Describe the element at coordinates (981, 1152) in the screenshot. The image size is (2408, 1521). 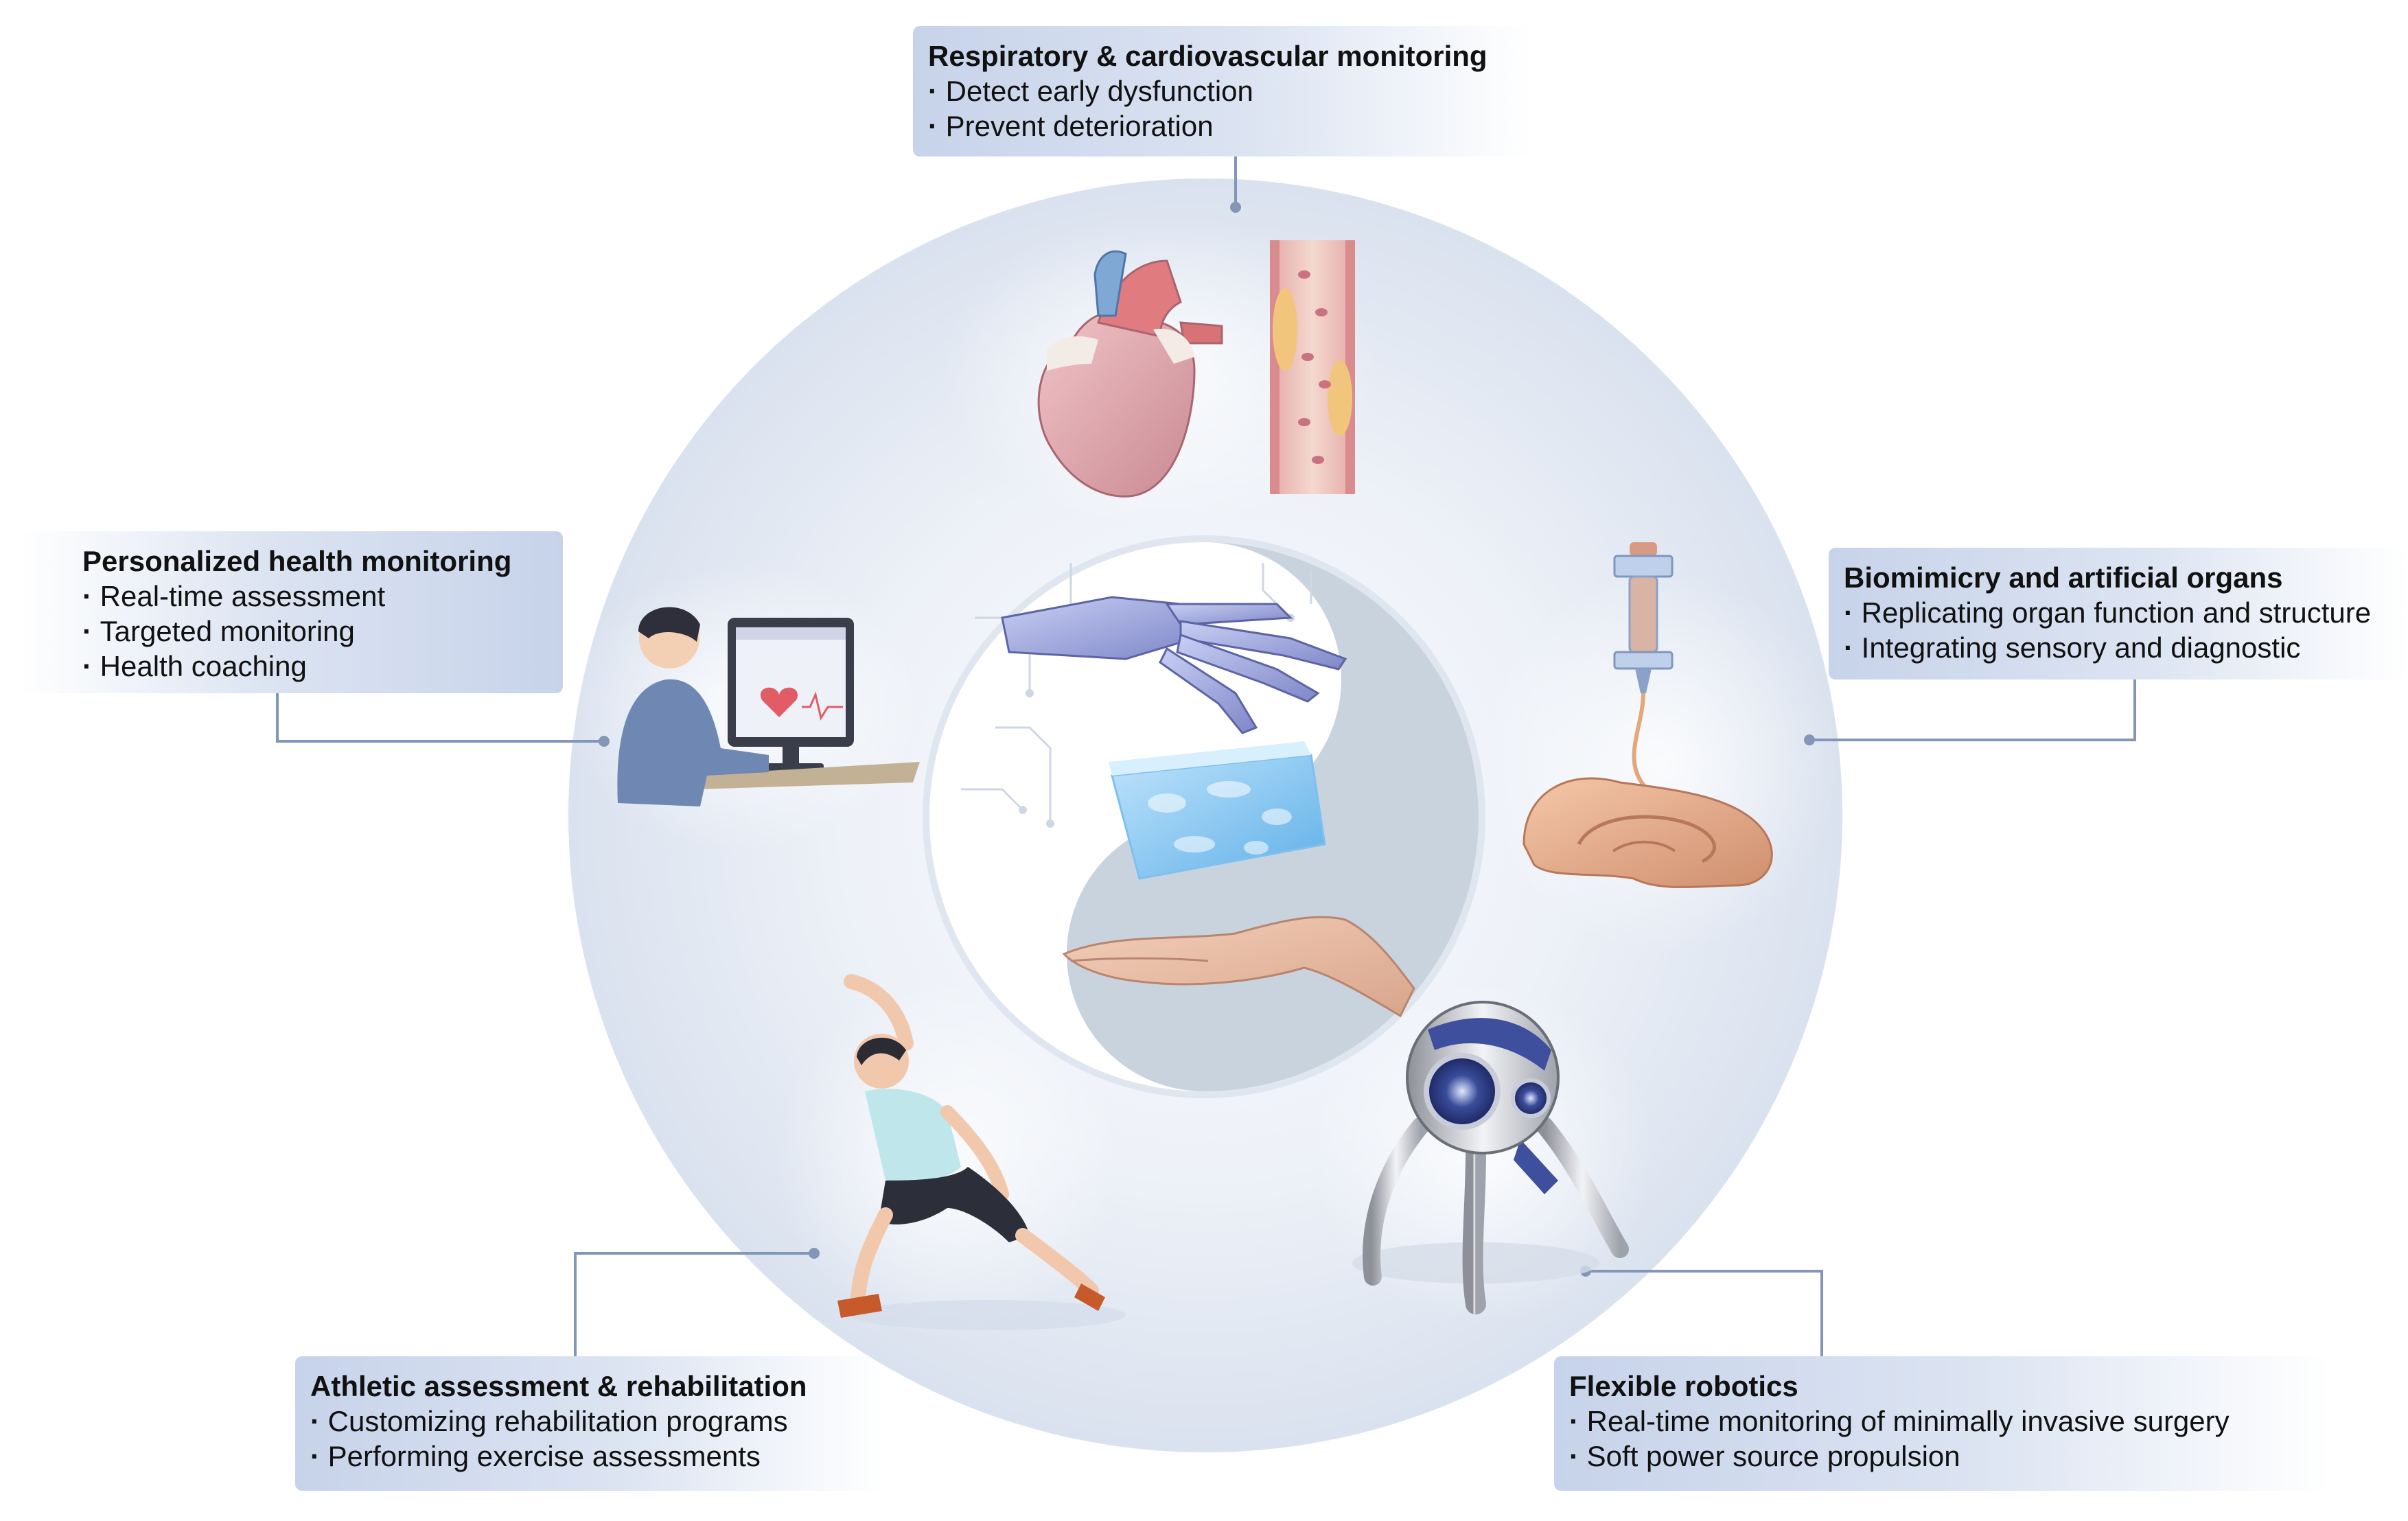
I see `stretching-athlete-icon` at that location.